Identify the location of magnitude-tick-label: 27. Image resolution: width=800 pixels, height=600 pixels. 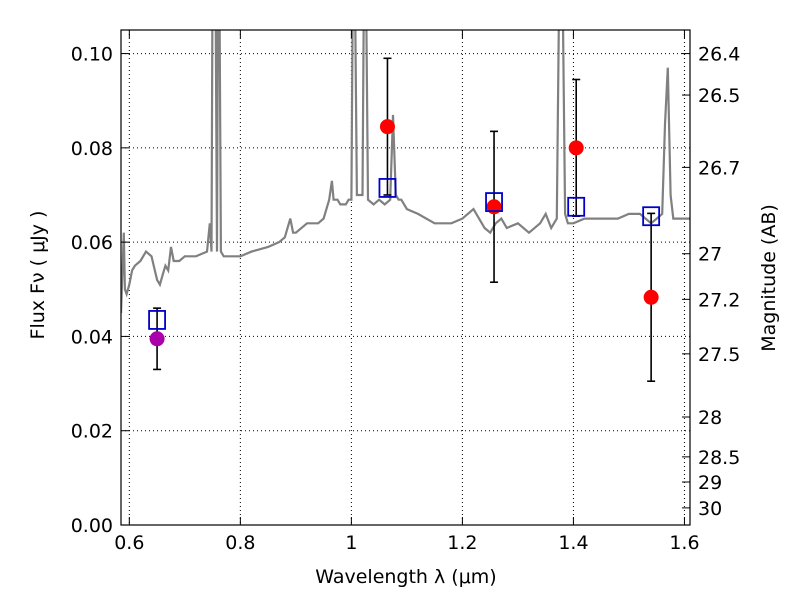
(710, 255).